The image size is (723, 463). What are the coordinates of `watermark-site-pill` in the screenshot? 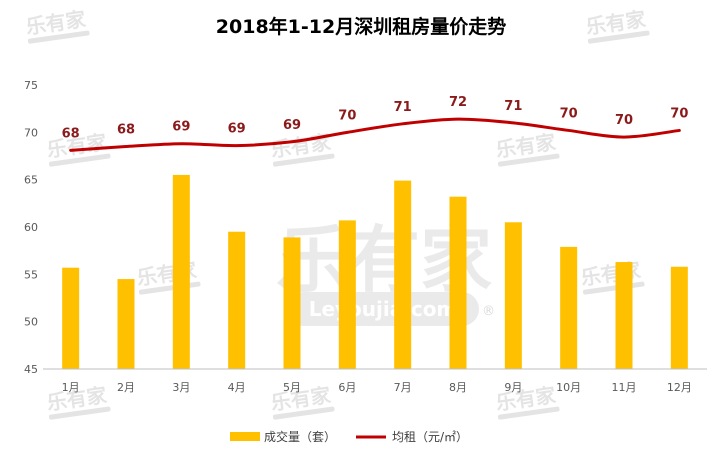 It's located at (383, 309).